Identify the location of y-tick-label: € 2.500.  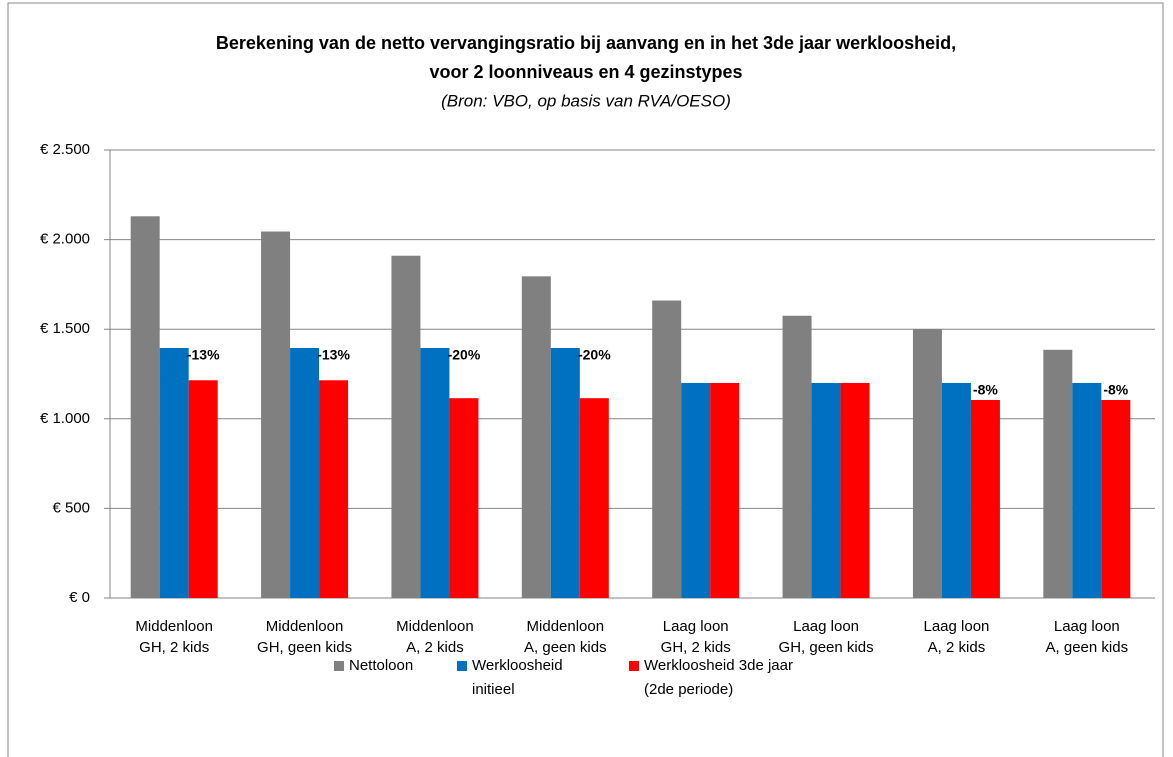
(65, 149).